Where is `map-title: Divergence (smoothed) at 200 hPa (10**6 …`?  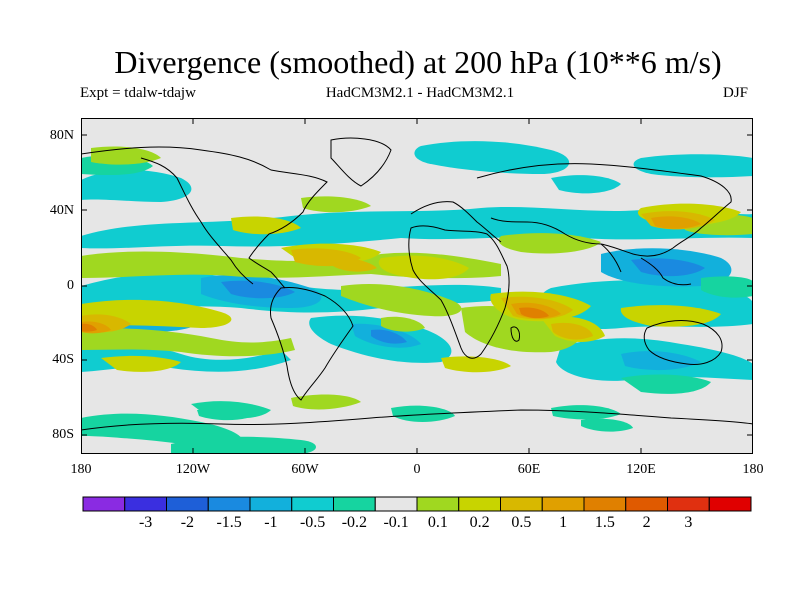 map-title: Divergence (smoothed) at 200 hPa (10**6 … is located at coordinates (418, 62).